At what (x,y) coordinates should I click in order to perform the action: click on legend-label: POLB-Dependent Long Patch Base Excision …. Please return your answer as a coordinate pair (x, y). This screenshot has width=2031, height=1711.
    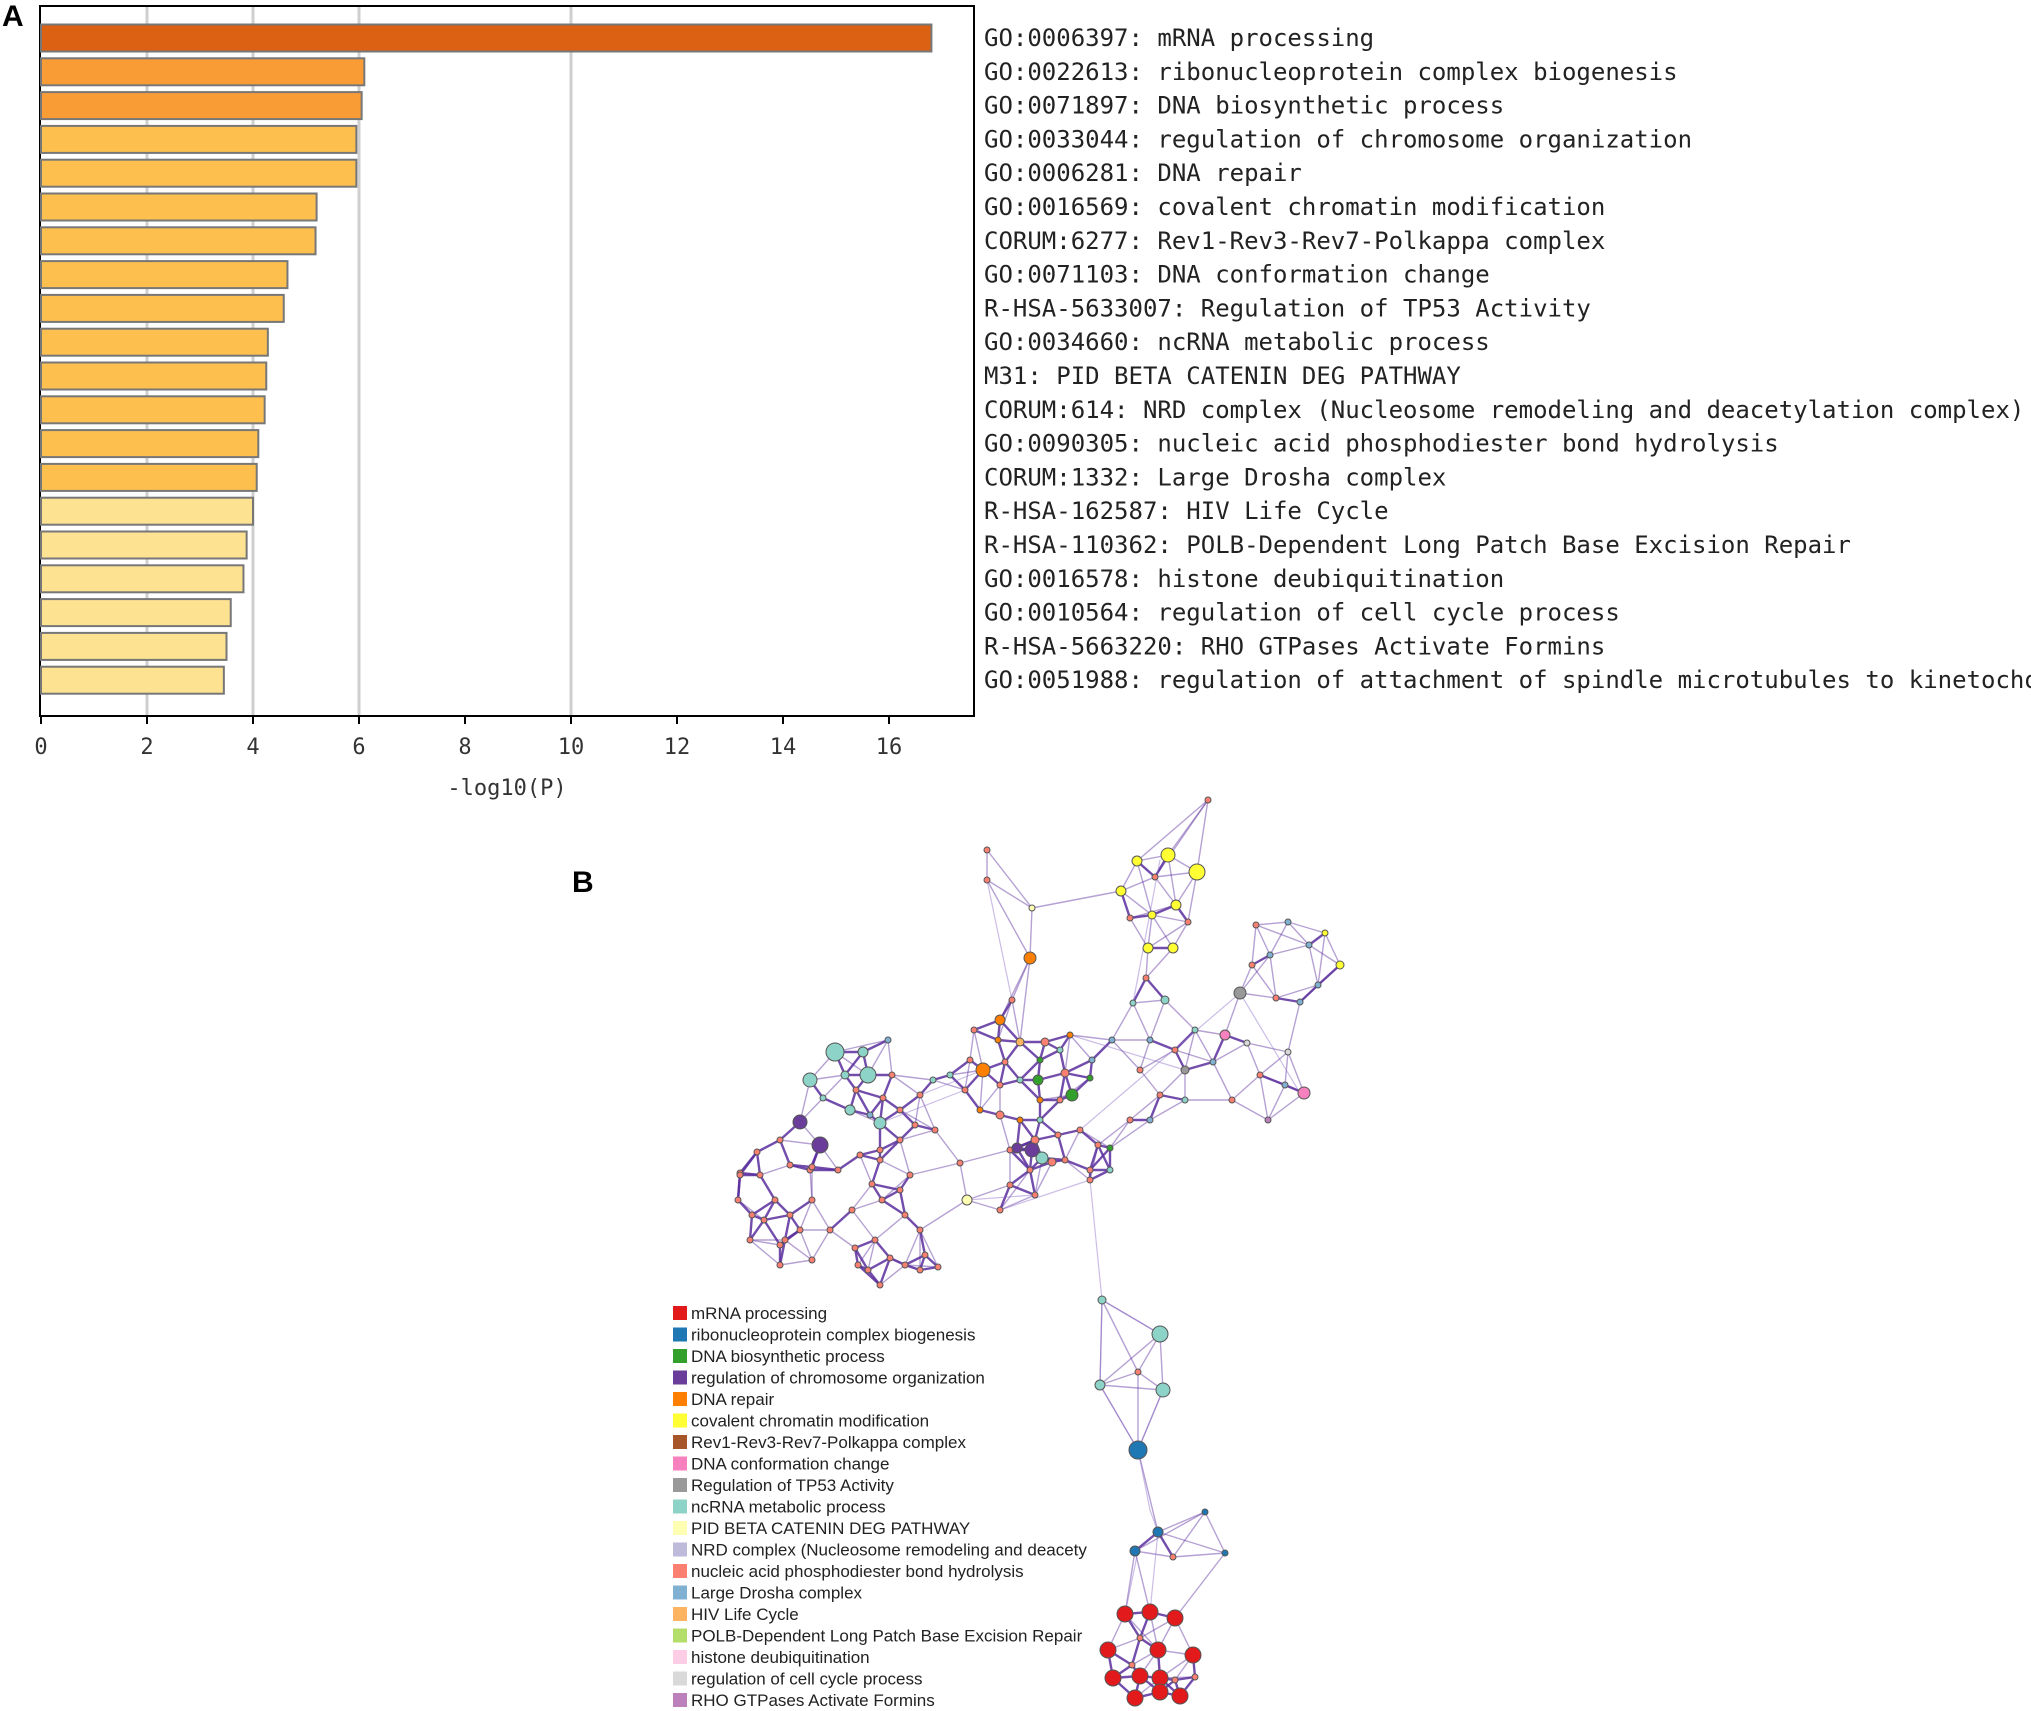
    Looking at the image, I should click on (887, 1636).